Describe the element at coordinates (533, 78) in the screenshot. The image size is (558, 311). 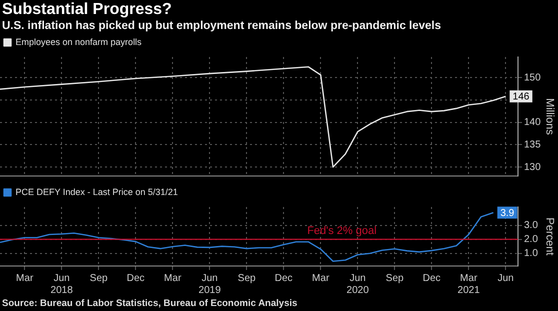
I see `y-tick-label: 150` at that location.